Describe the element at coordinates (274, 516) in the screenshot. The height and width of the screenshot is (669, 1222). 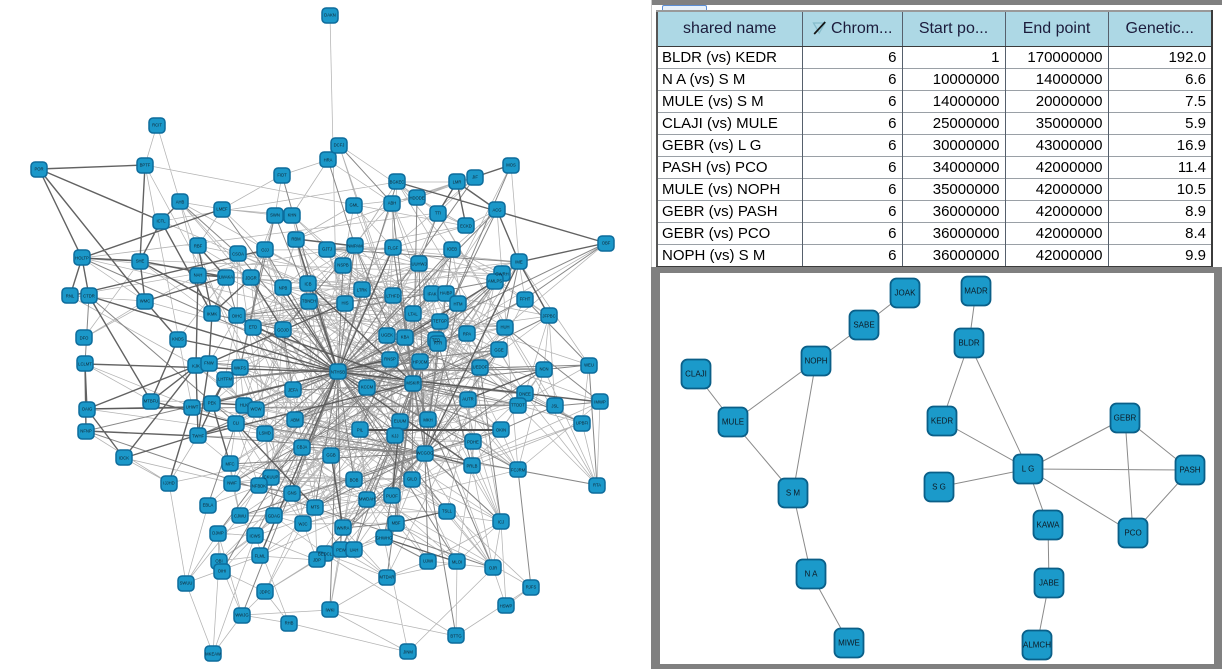
I see `svg-text: GDAG` at that location.